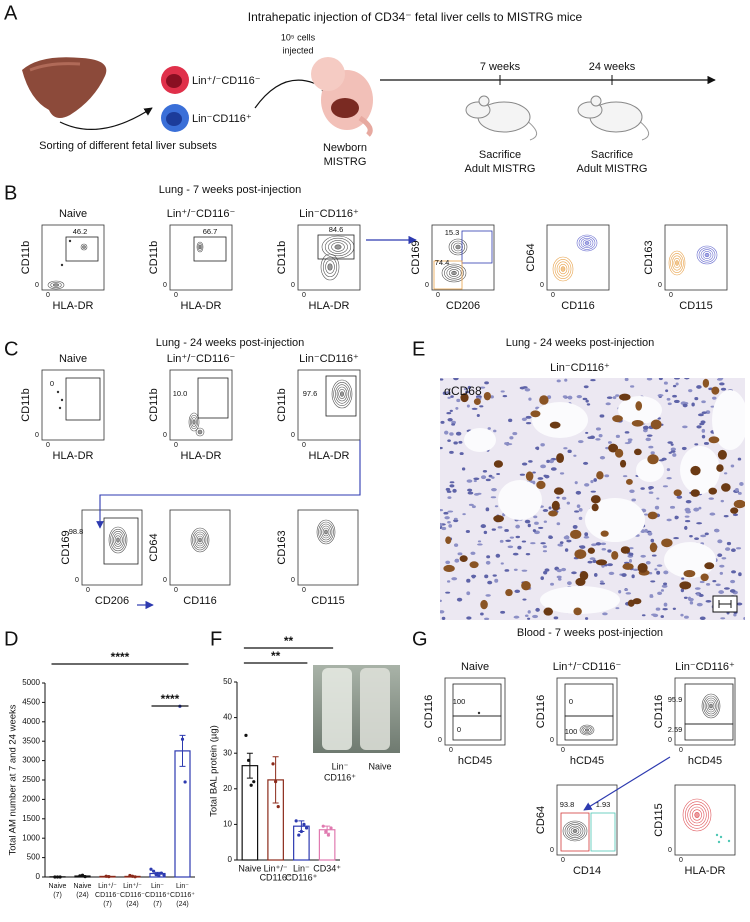  I want to click on plot-frame, so click(578, 257).